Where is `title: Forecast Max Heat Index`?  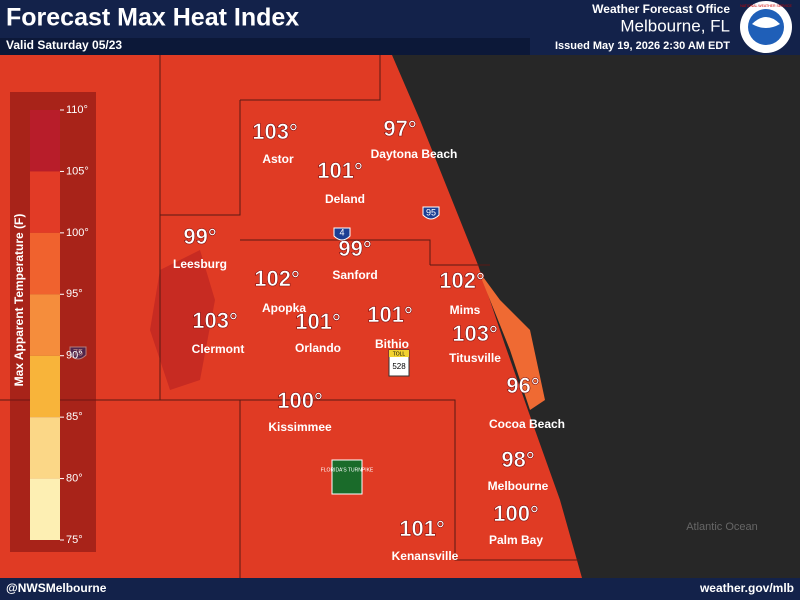 title: Forecast Max Heat Index is located at coordinates (152, 18).